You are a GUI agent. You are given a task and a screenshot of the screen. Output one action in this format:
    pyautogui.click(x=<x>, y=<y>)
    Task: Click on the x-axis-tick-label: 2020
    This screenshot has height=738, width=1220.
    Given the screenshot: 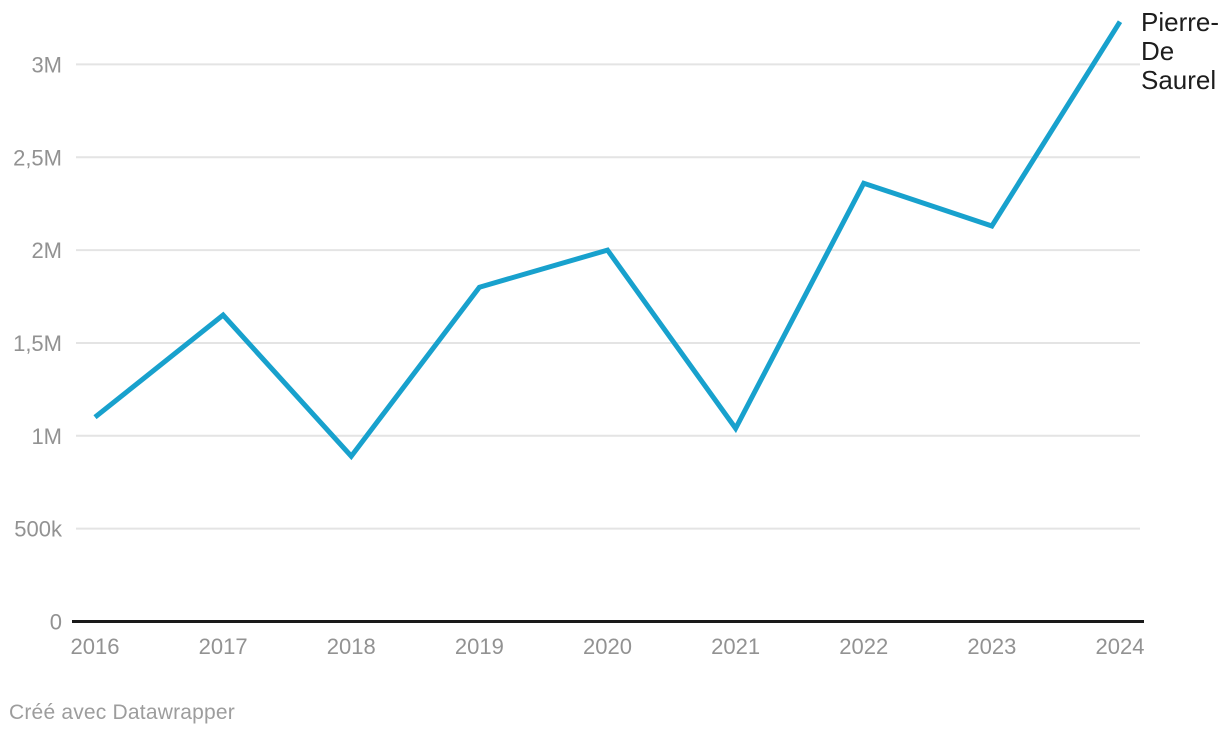 What is the action you would take?
    pyautogui.click(x=607, y=646)
    